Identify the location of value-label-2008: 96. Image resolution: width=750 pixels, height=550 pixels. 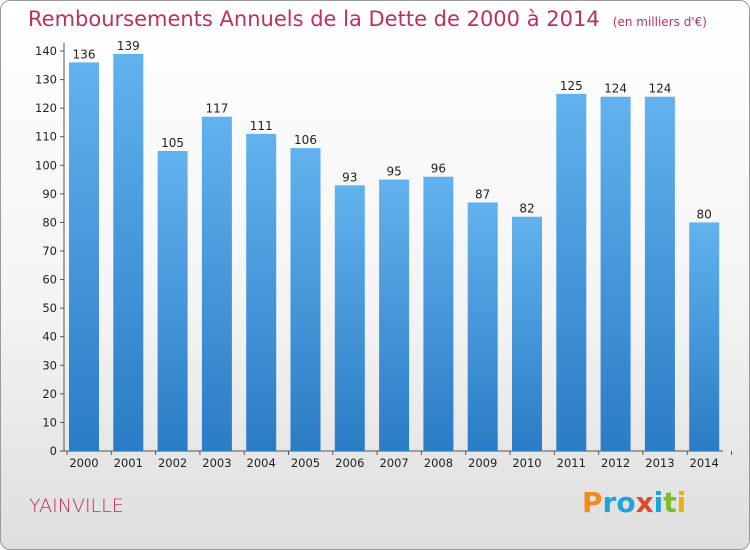
(438, 169).